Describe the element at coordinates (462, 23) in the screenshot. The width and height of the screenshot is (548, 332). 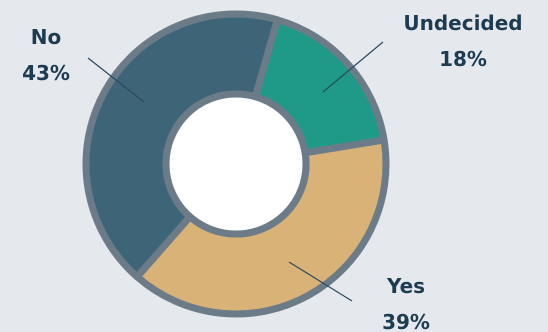
I see `slice-label-undecided: Undecided` at that location.